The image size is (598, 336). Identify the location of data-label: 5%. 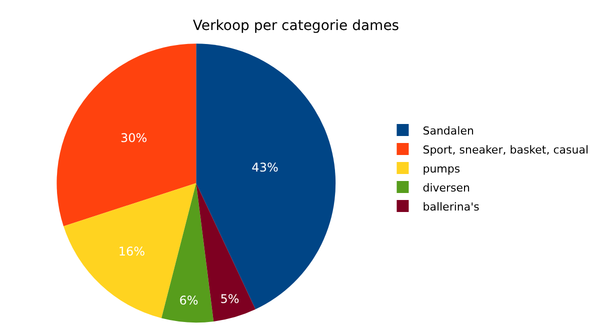
(230, 299).